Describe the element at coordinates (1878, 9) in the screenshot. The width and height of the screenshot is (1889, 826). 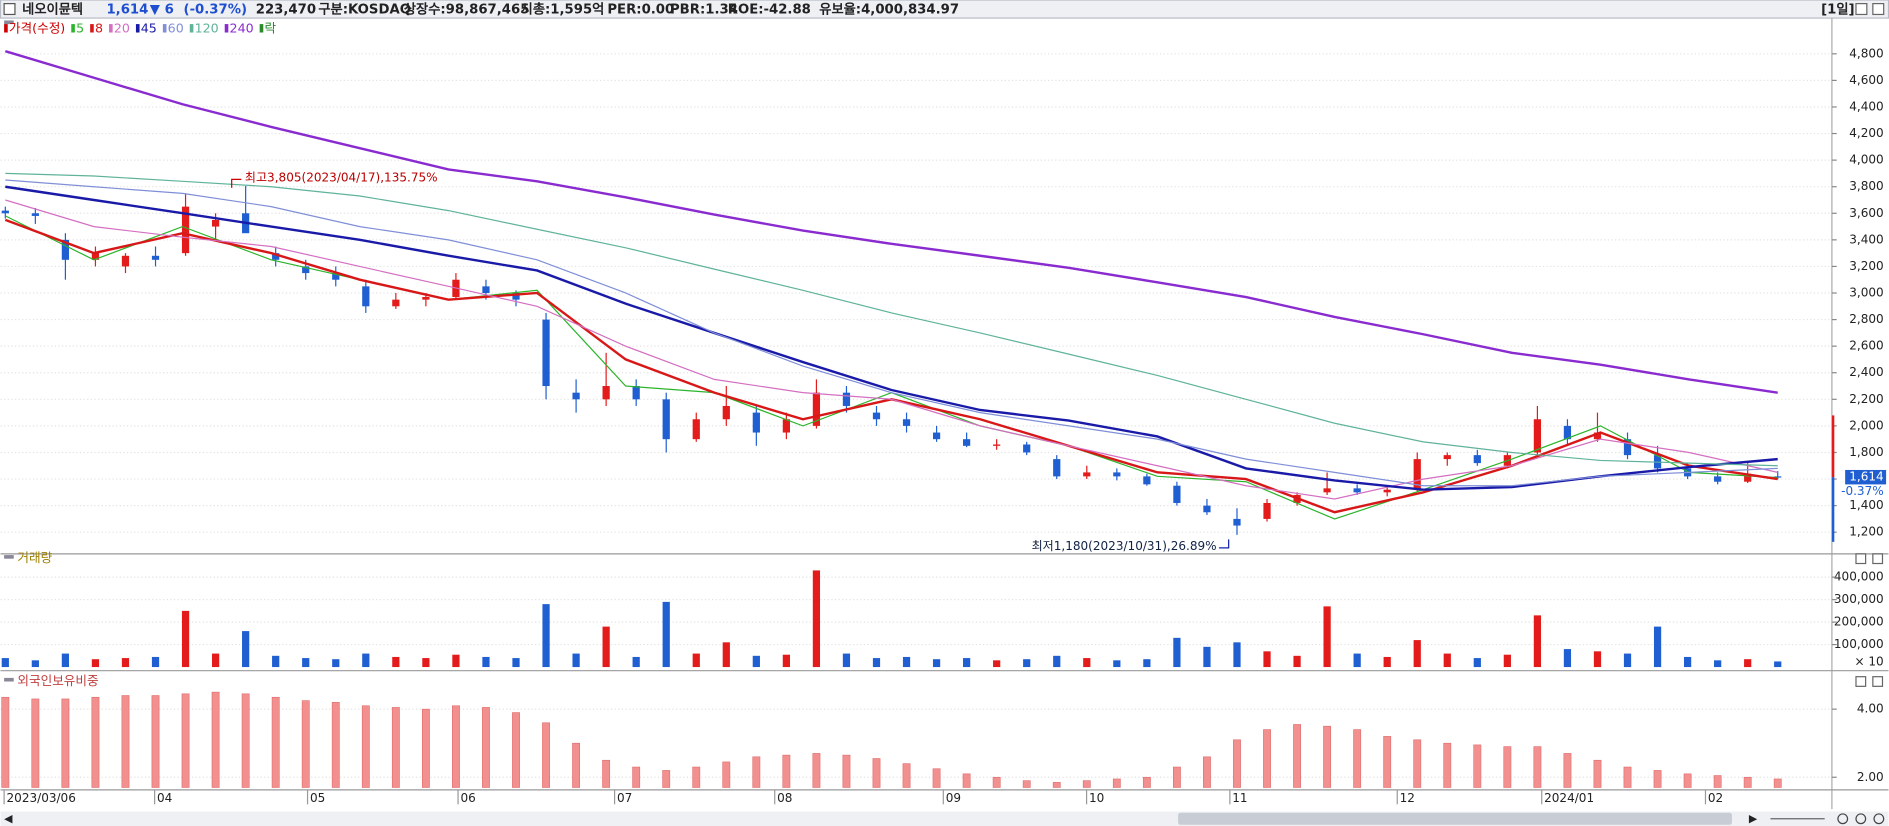
I see `close-button` at that location.